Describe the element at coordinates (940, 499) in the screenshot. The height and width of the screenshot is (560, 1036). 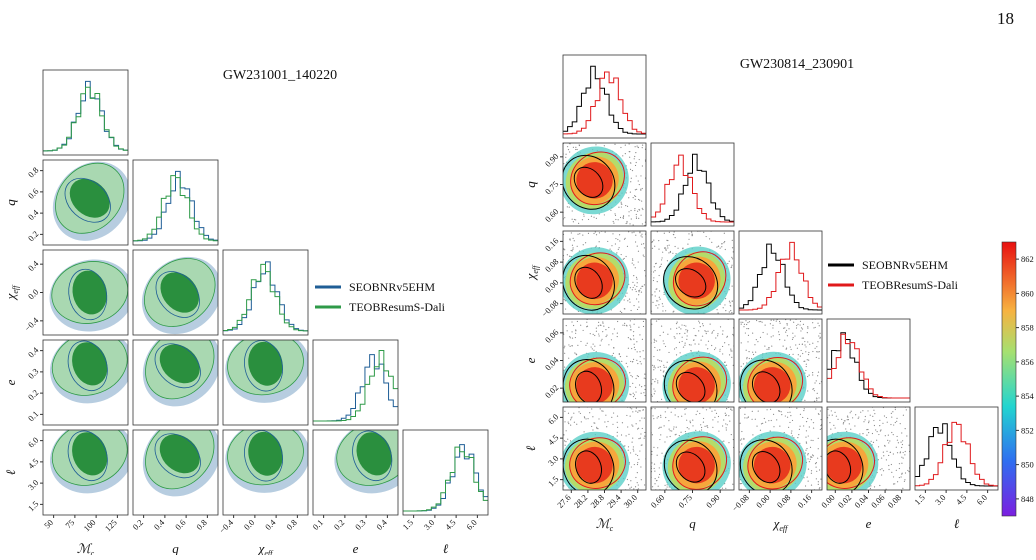
I see `x-tick-label: 3.0` at that location.